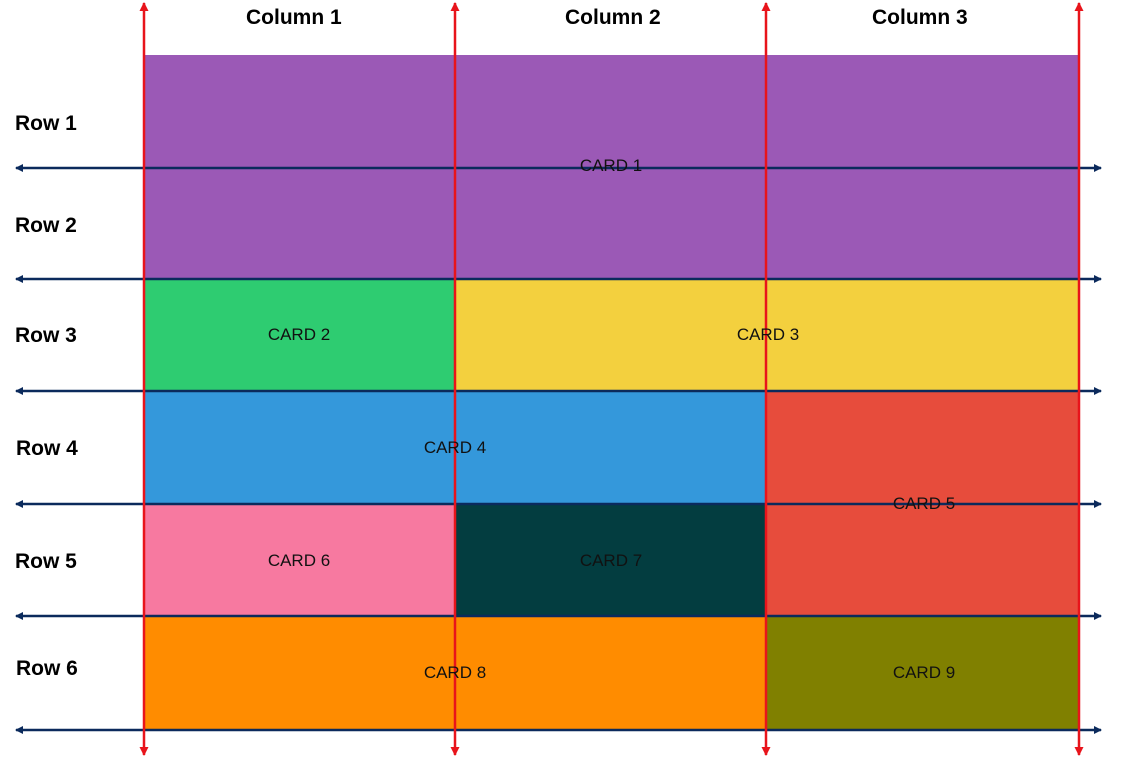  What do you see at coordinates (46, 561) in the screenshot?
I see `row-header-5: Row 5` at bounding box center [46, 561].